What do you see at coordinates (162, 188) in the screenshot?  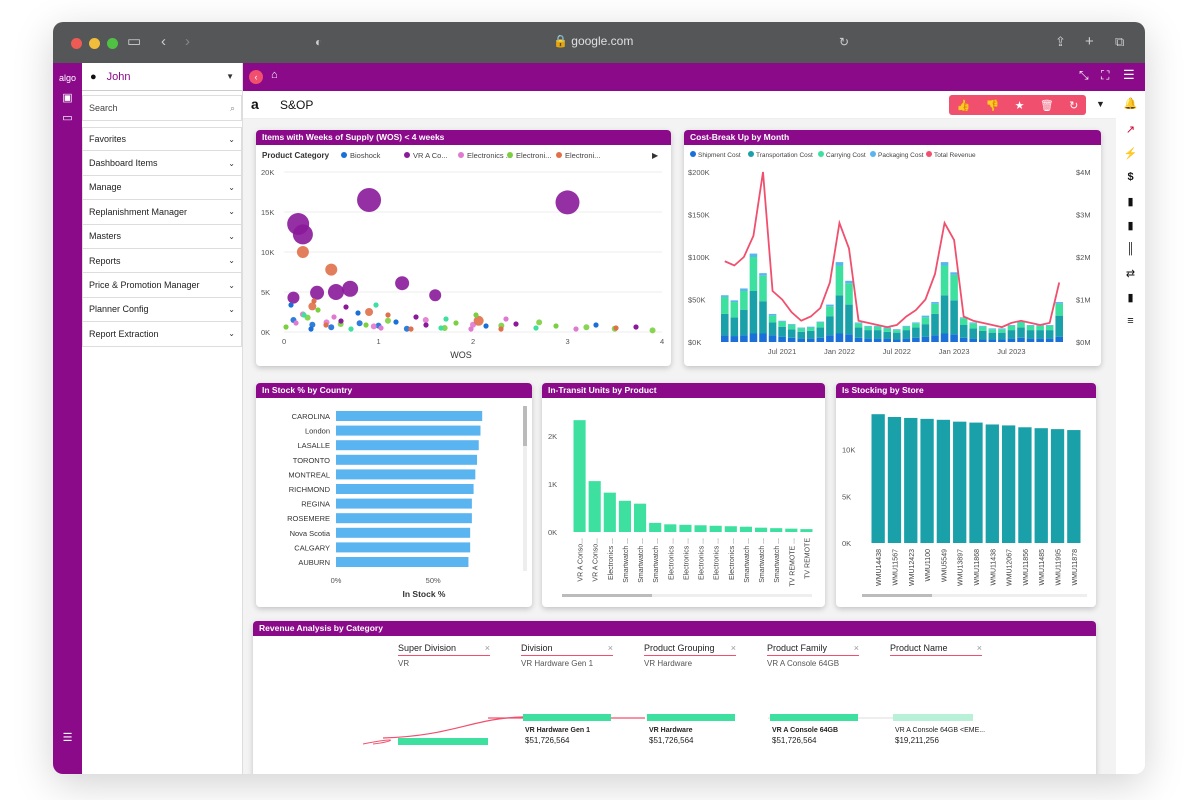 I see `sidebar-item: Manage ⌄` at bounding box center [162, 188].